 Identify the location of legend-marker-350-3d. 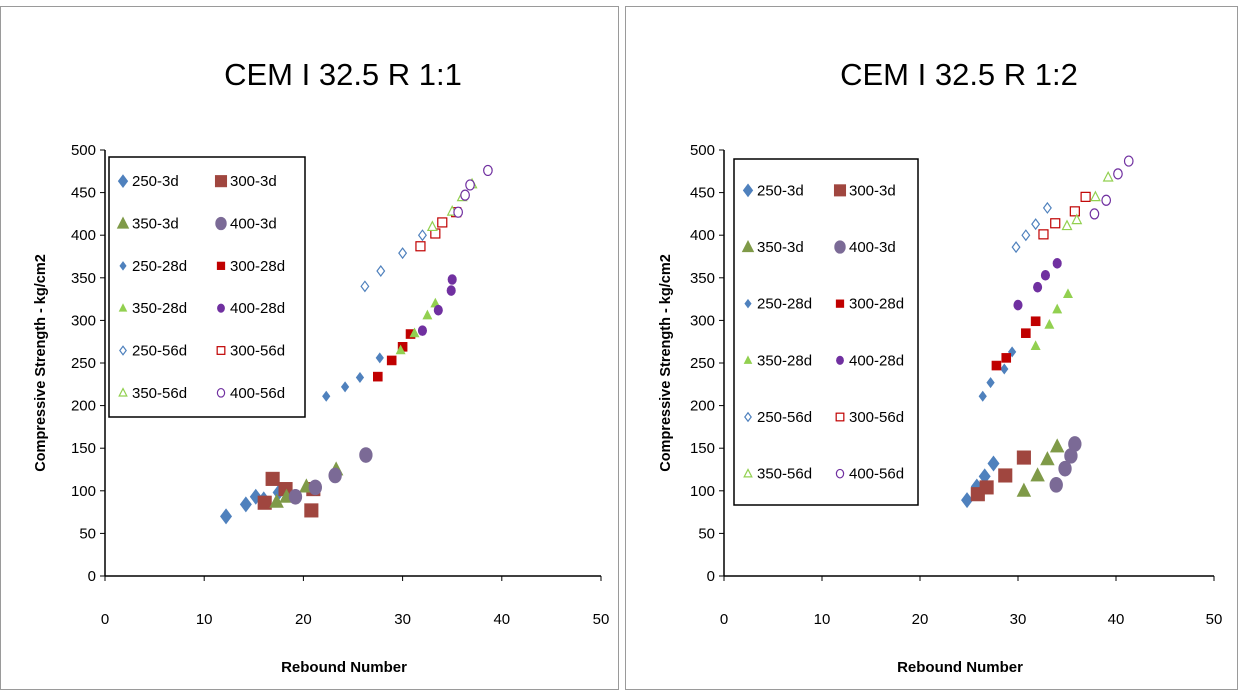
(123, 222).